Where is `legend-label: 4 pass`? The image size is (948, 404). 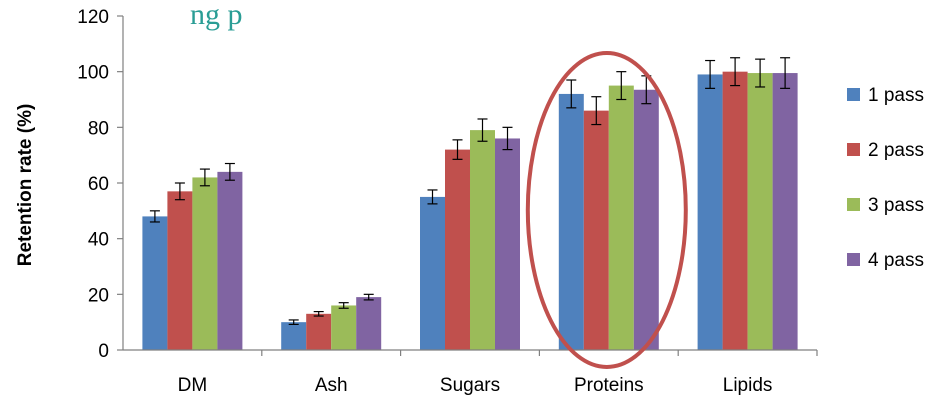
legend-label: 4 pass is located at coordinates (896, 260).